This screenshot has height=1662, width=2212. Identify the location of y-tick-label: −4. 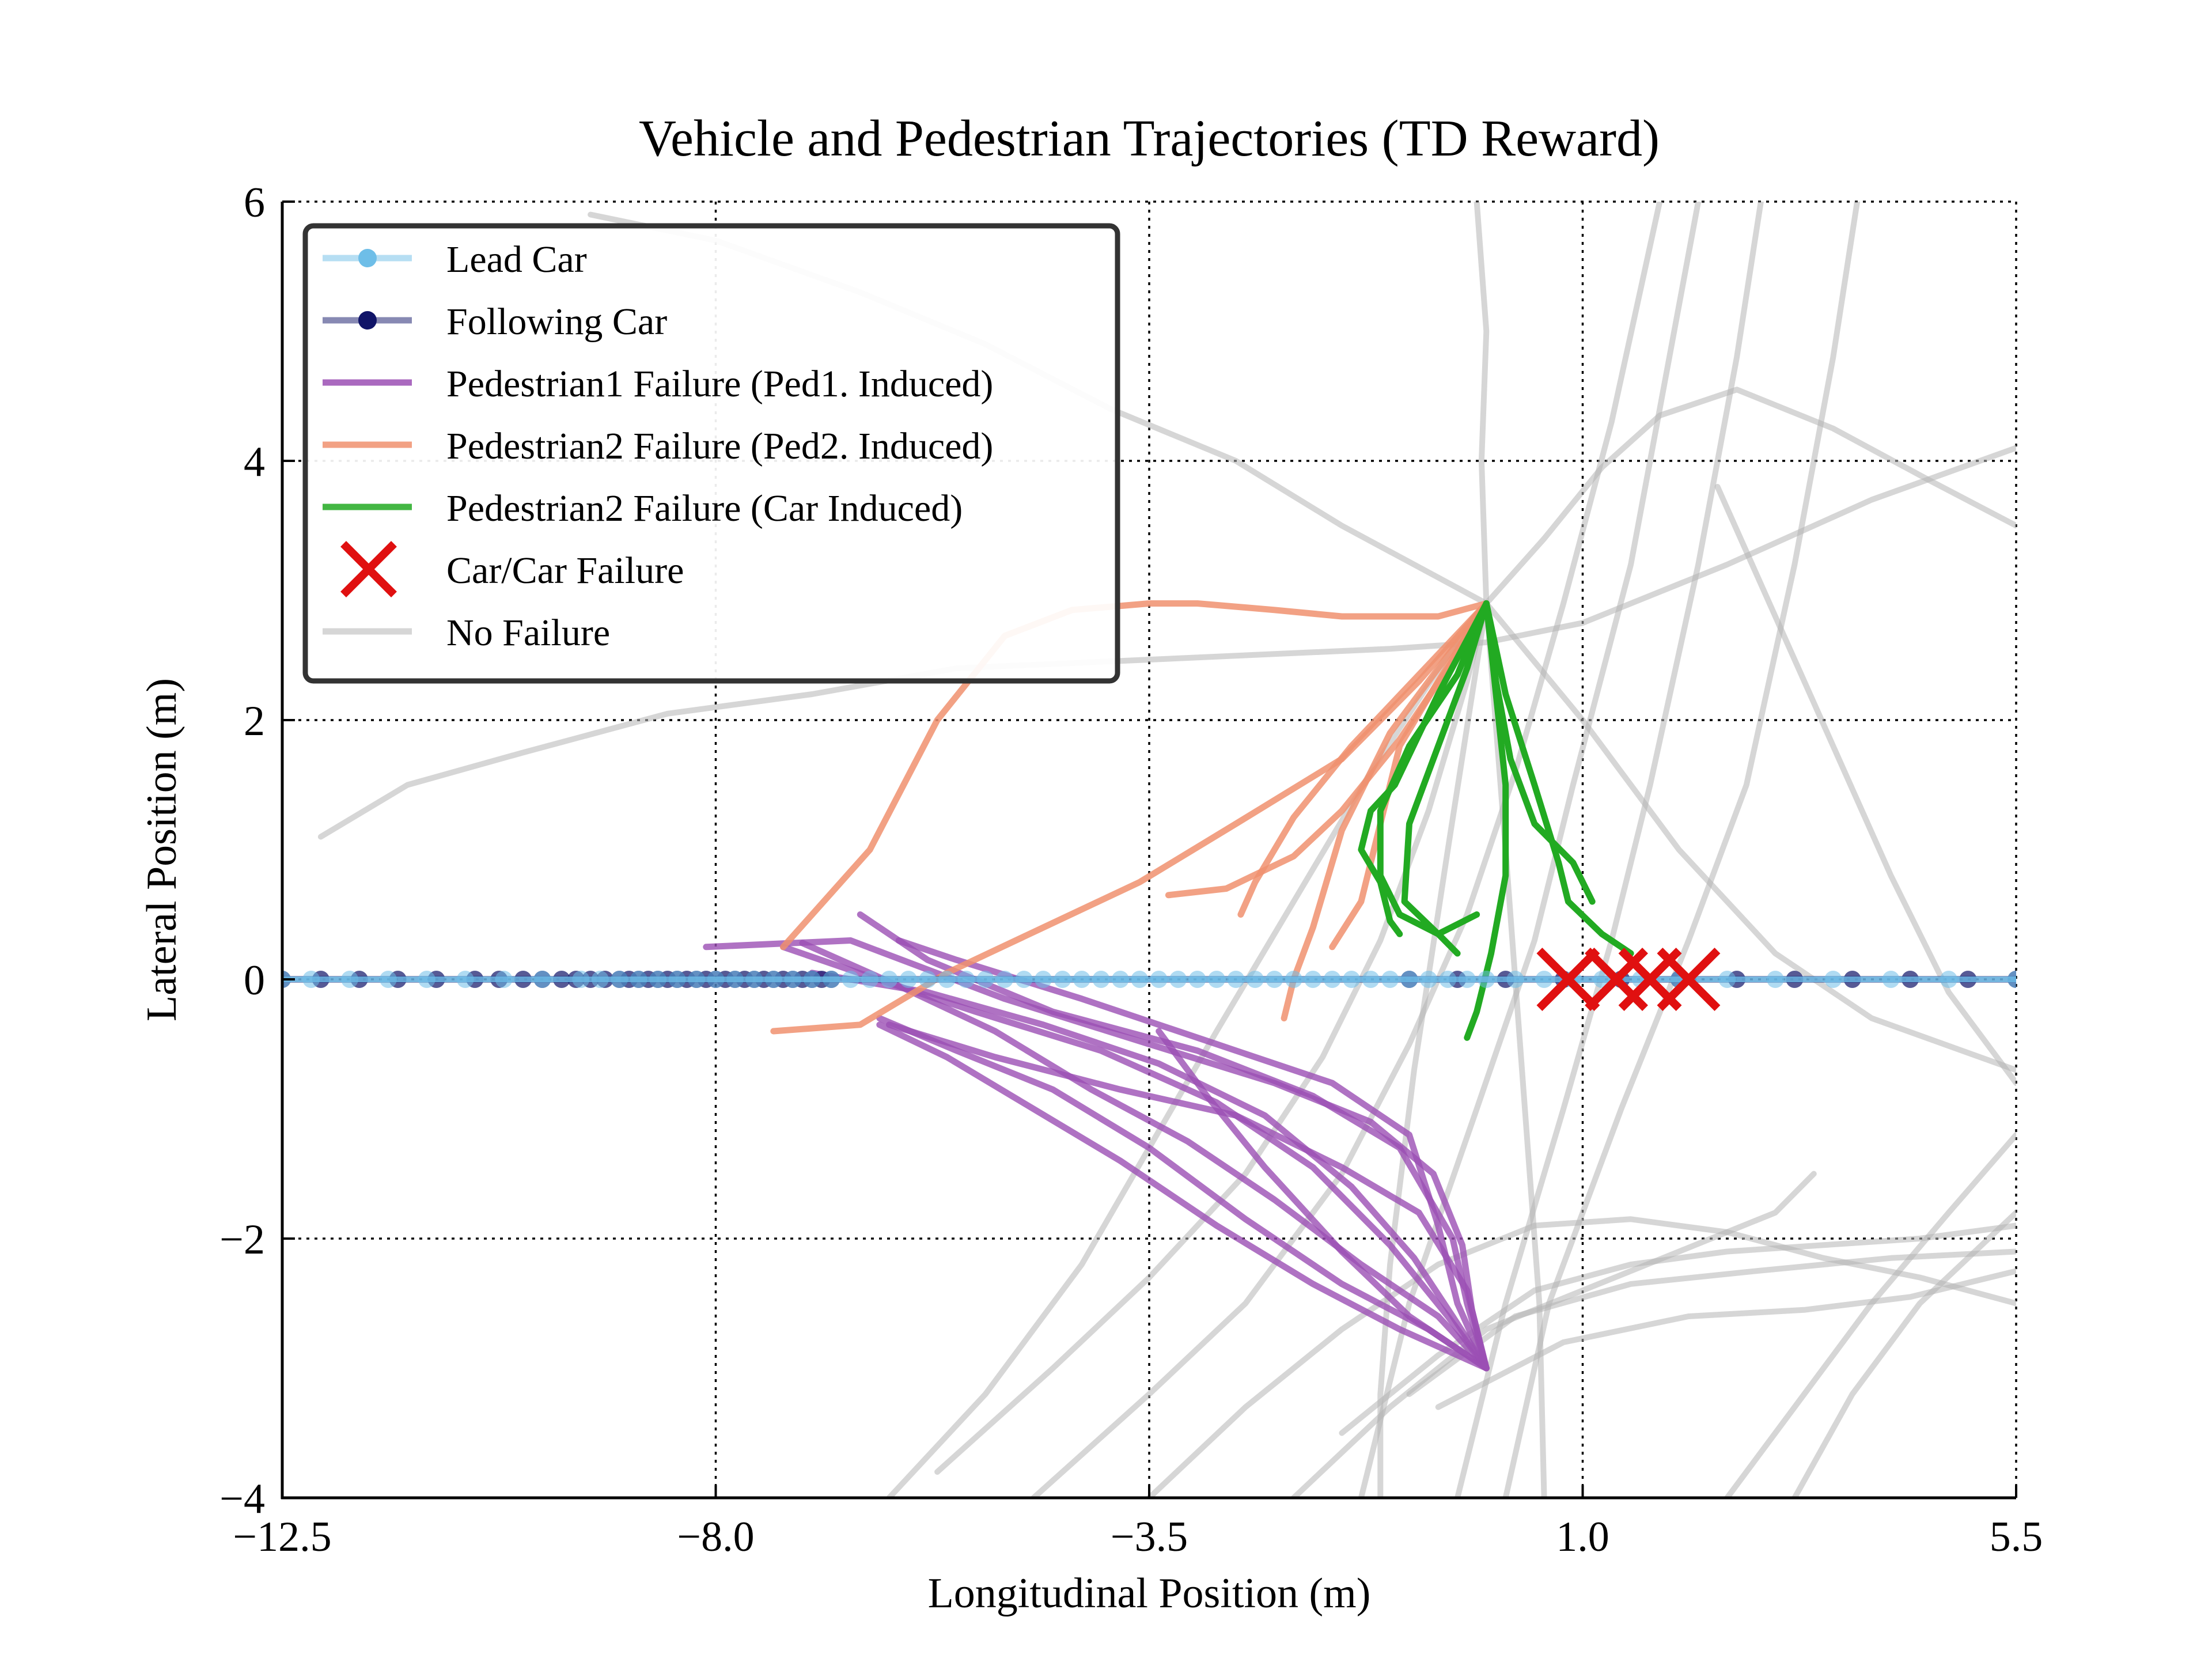
(242, 1499).